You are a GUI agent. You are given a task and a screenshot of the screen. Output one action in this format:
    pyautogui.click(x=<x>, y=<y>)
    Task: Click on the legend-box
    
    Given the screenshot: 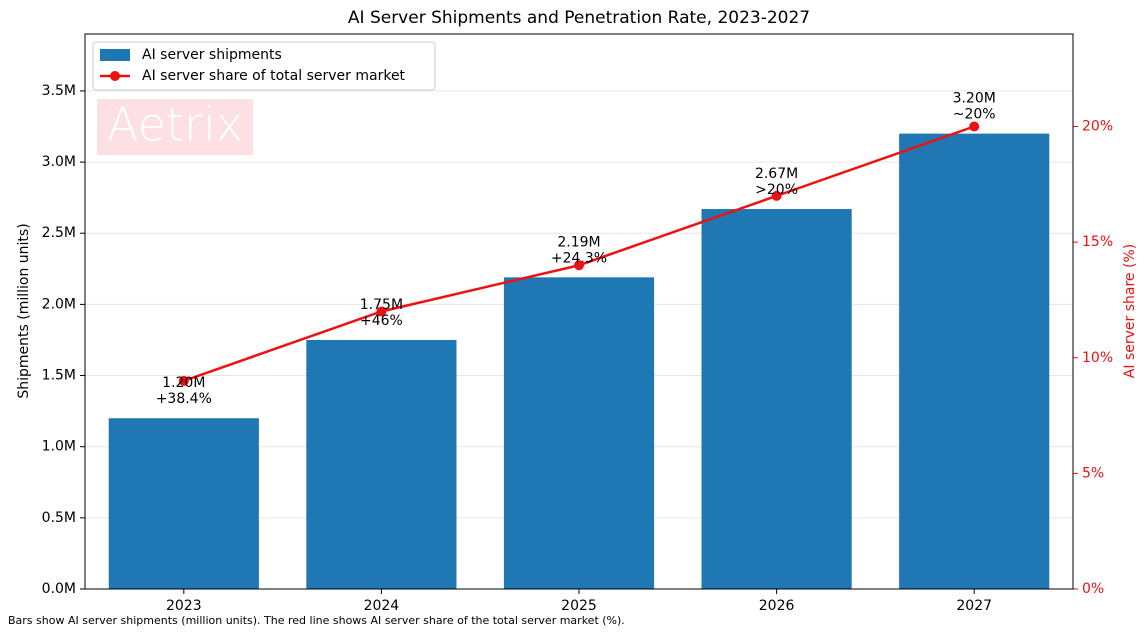 What is the action you would take?
    pyautogui.click(x=264, y=66)
    